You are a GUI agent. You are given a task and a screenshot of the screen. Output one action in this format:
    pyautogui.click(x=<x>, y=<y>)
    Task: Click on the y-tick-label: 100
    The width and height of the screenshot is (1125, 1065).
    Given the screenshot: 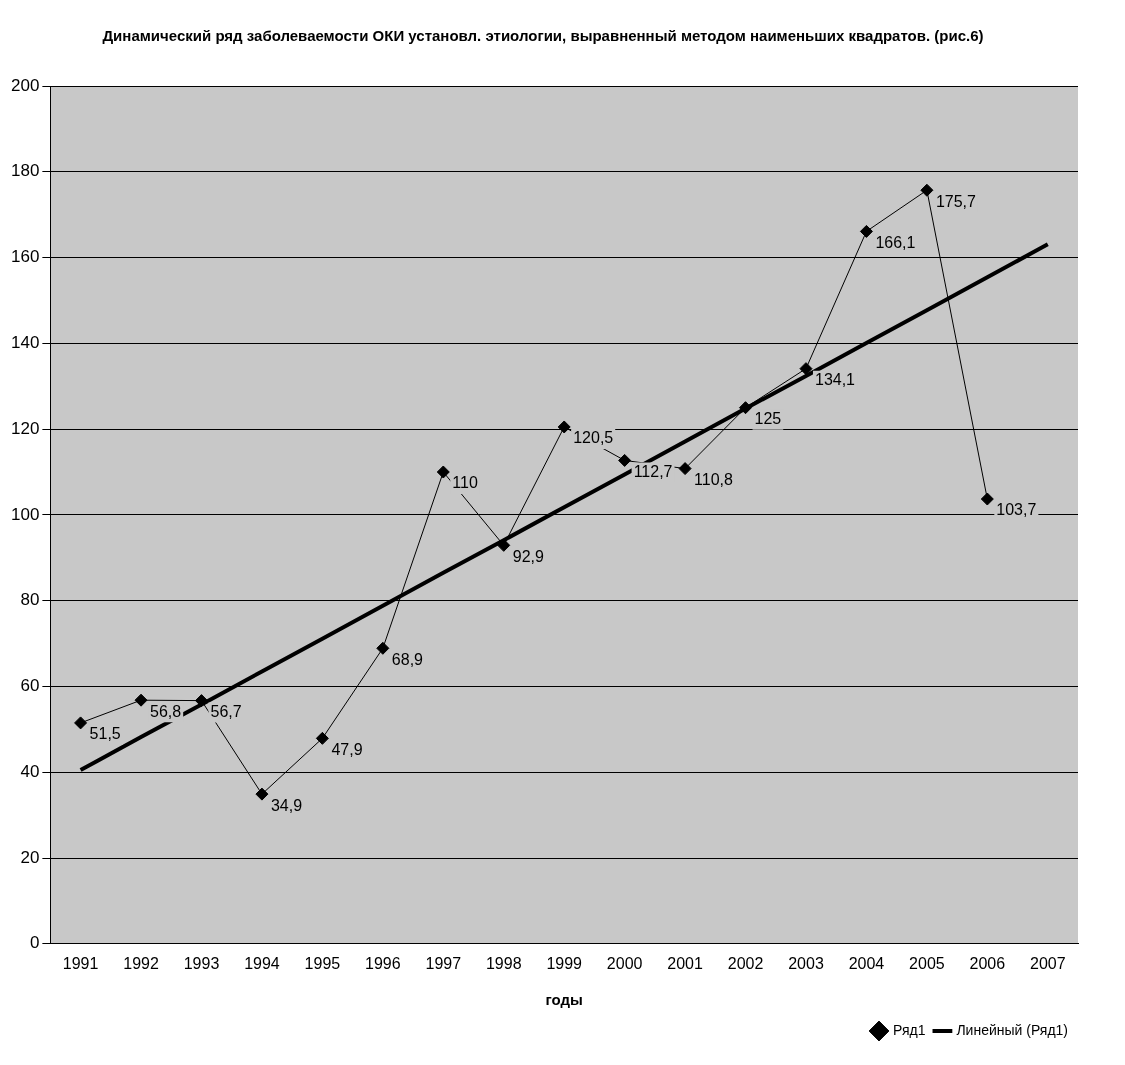 What is the action you would take?
    pyautogui.click(x=25, y=514)
    